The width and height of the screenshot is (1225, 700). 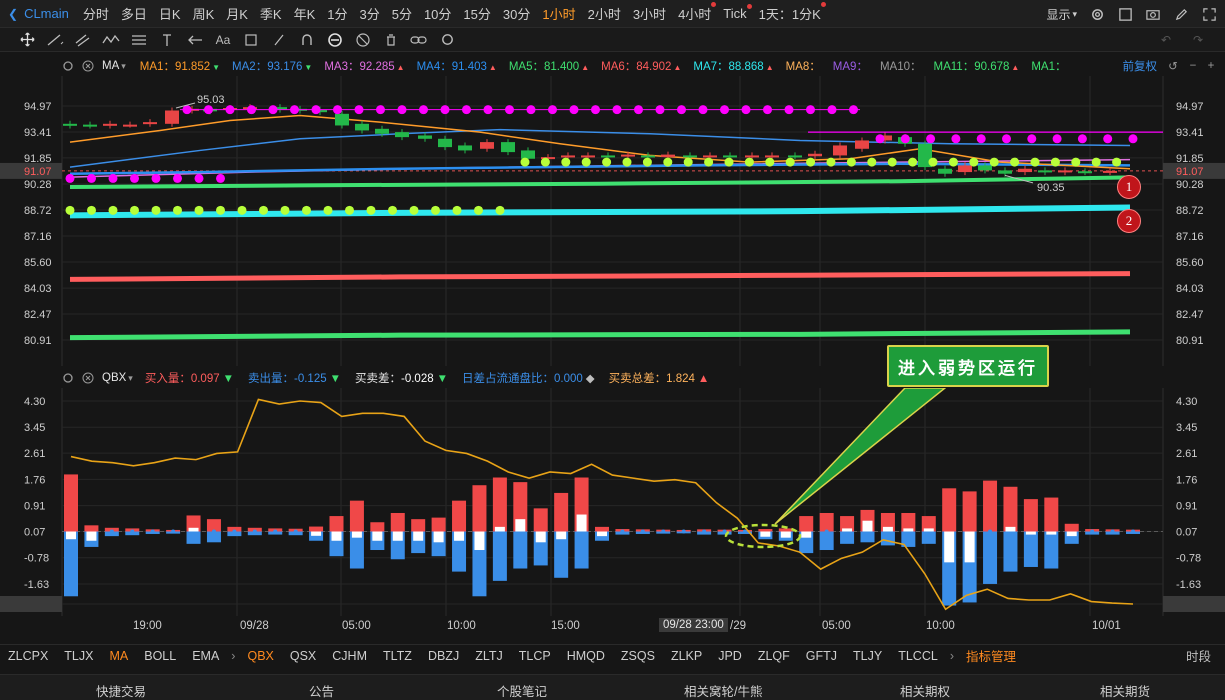 What do you see at coordinates (534, 655) in the screenshot?
I see `sub-indicator-tab: TLCP` at bounding box center [534, 655].